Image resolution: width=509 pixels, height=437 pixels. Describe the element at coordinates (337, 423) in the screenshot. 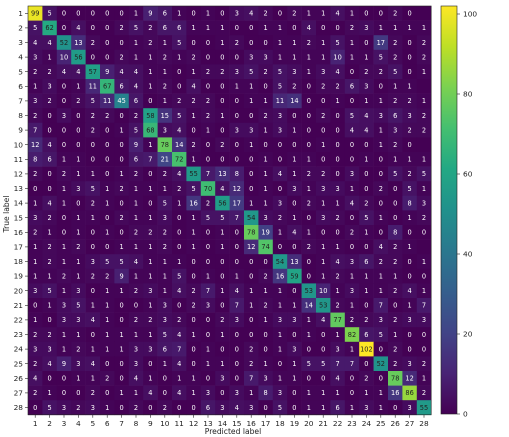

I see `x-tick-label: 22` at that location.